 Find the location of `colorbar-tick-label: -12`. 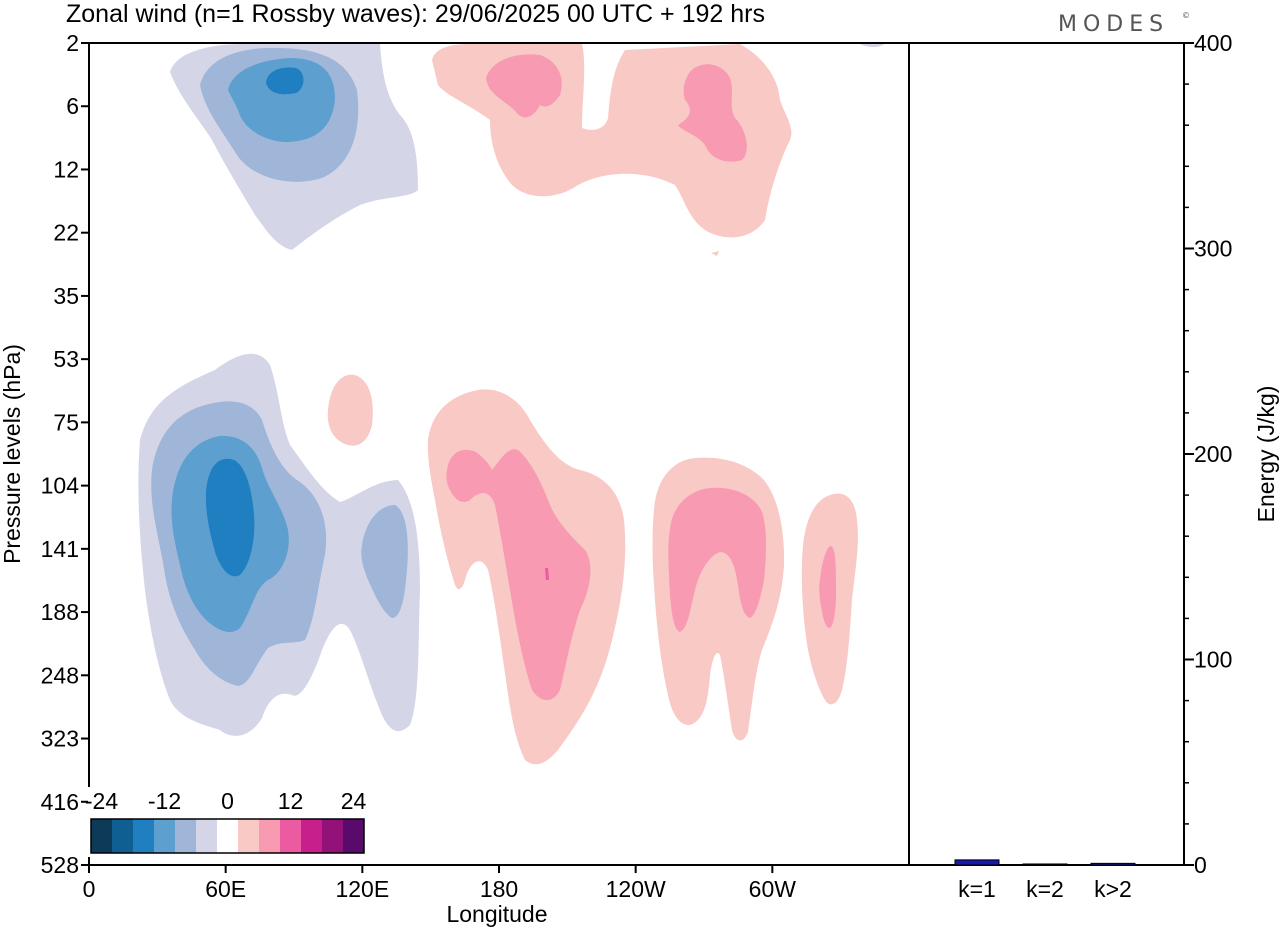

colorbar-tick-label: -12 is located at coordinates (164, 801).